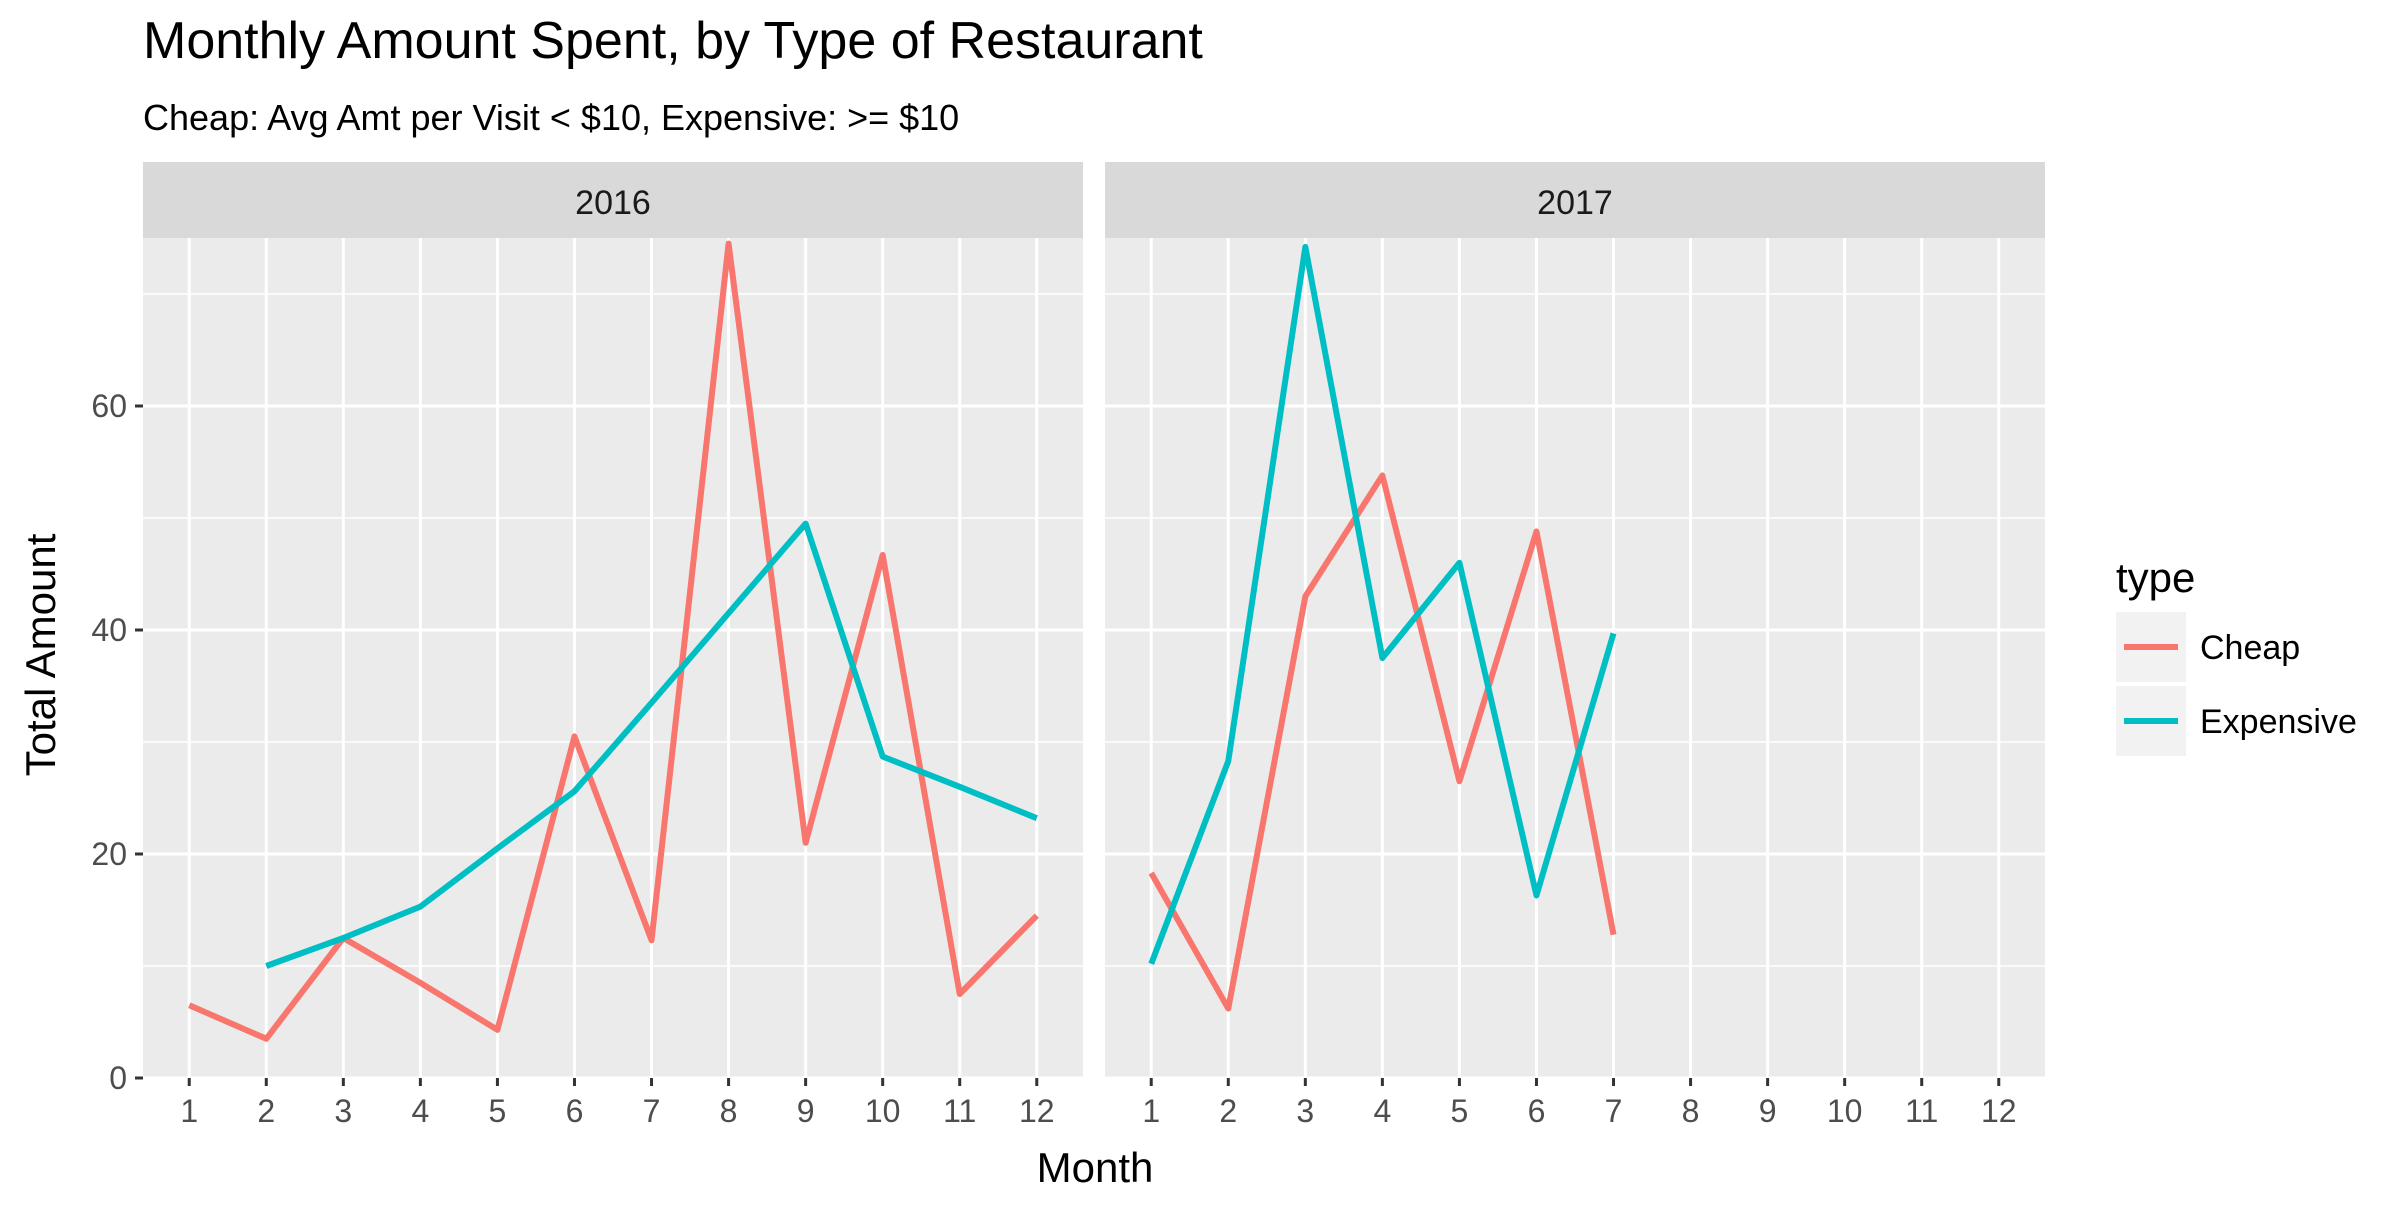  Describe the element at coordinates (109, 406) in the screenshot. I see `y-tick-label: 60` at that location.